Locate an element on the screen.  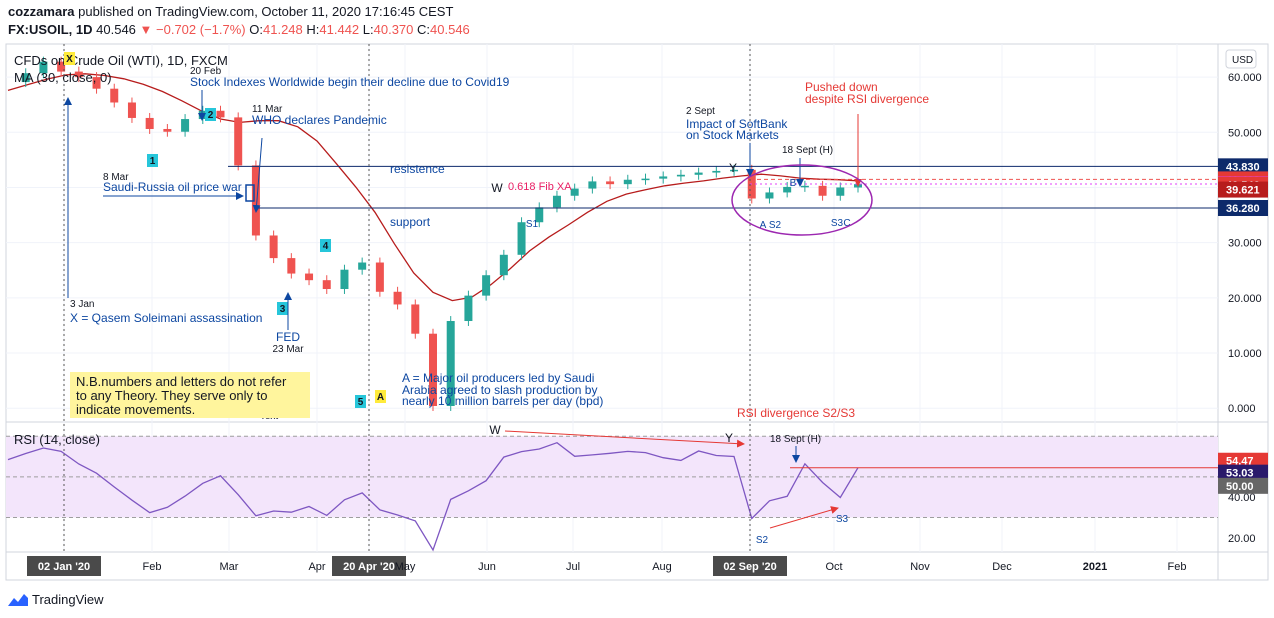
rsi-marker-w: W is located at coordinates (495, 430).